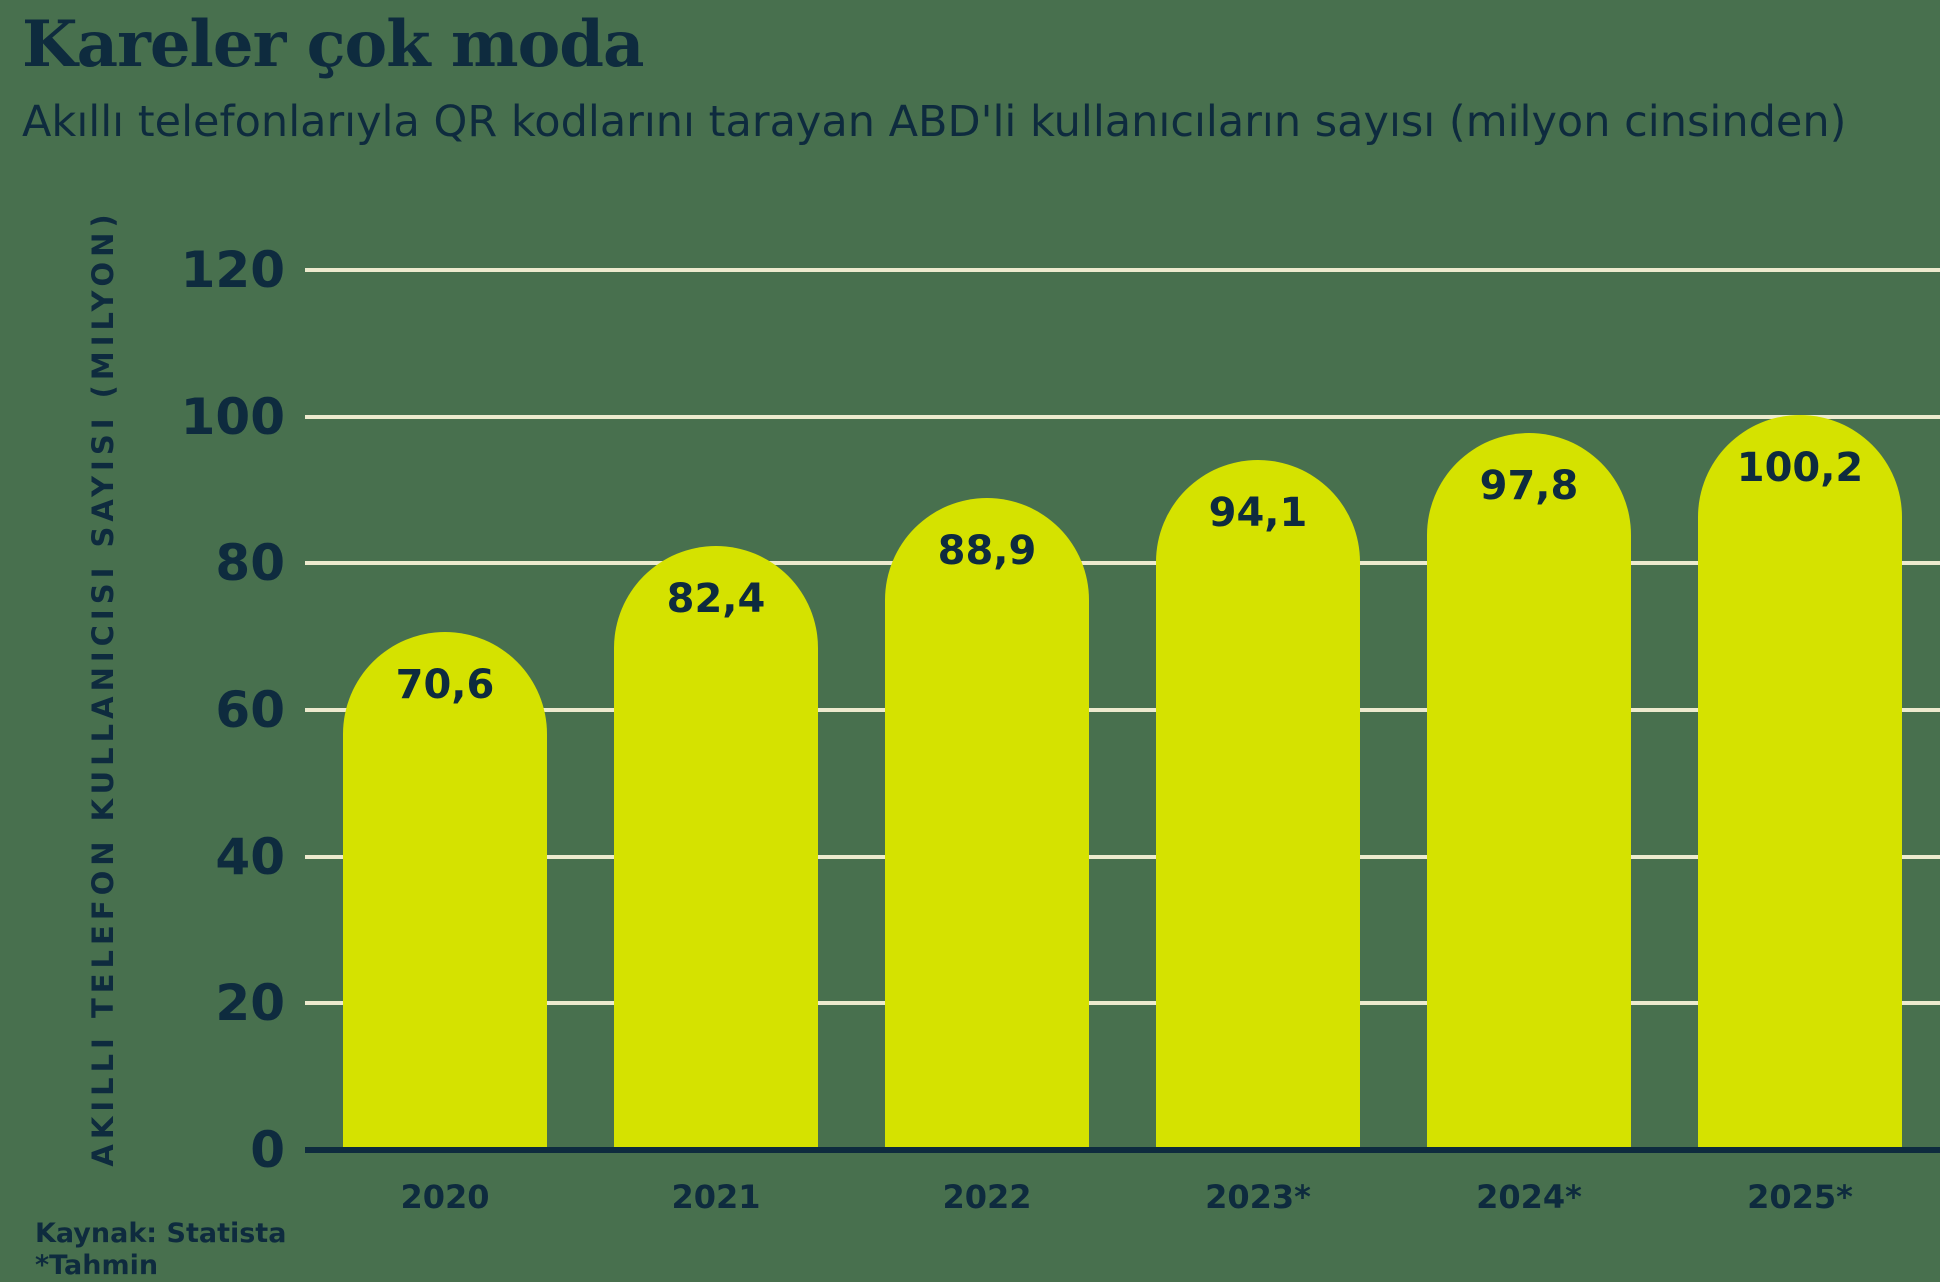  What do you see at coordinates (232, 417) in the screenshot?
I see `y-tick-label-100: 100` at bounding box center [232, 417].